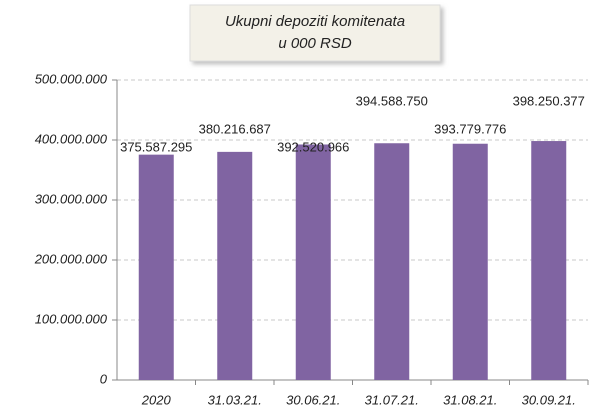  I want to click on x-tick-label: 30.06.21., so click(313, 399).